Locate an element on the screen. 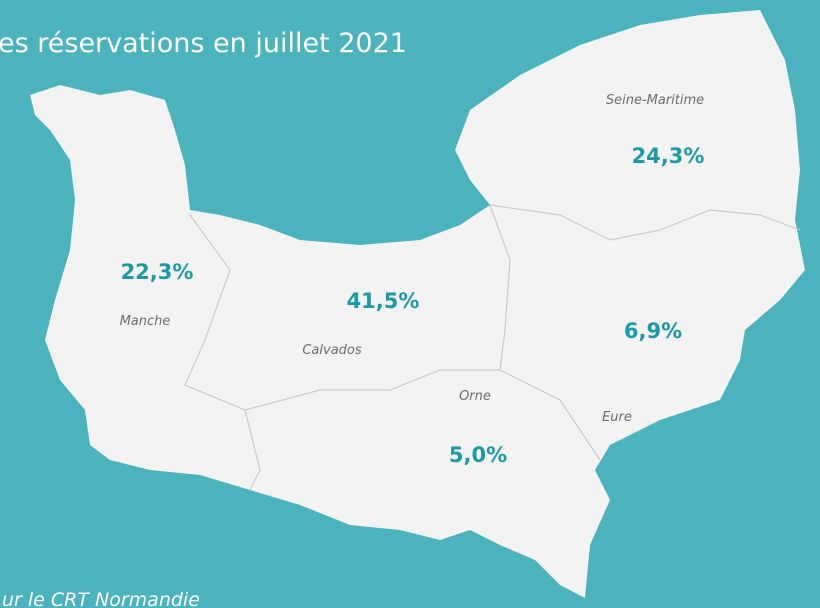  region-value: 5,0% is located at coordinates (478, 455).